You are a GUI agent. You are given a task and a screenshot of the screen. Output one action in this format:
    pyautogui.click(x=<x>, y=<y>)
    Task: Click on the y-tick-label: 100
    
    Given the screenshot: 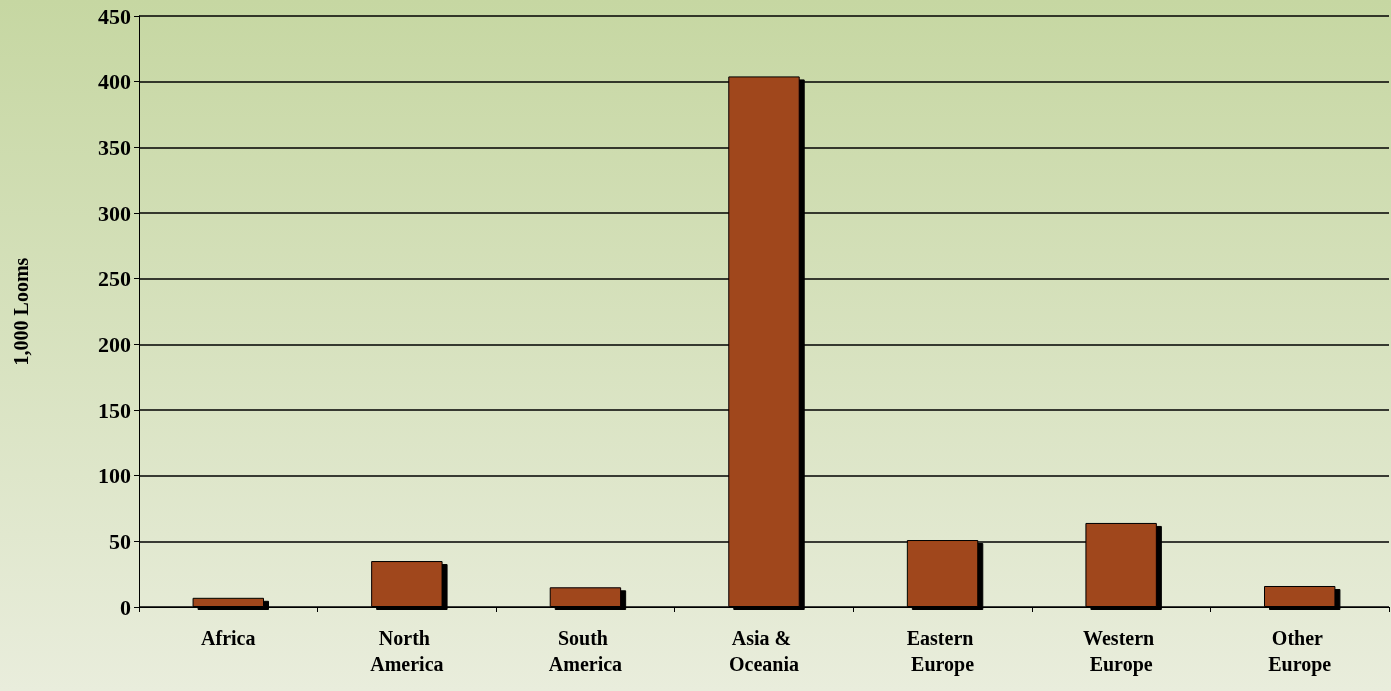 What is the action you would take?
    pyautogui.click(x=114, y=476)
    